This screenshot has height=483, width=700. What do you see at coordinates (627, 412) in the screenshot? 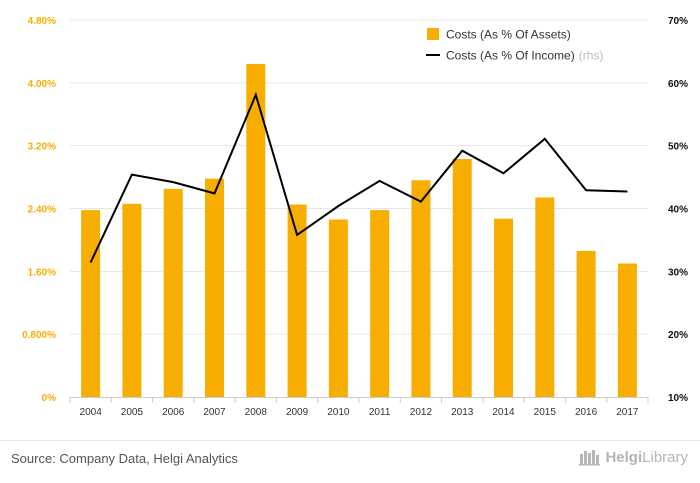
I see `x-tick-label: 2017` at bounding box center [627, 412].